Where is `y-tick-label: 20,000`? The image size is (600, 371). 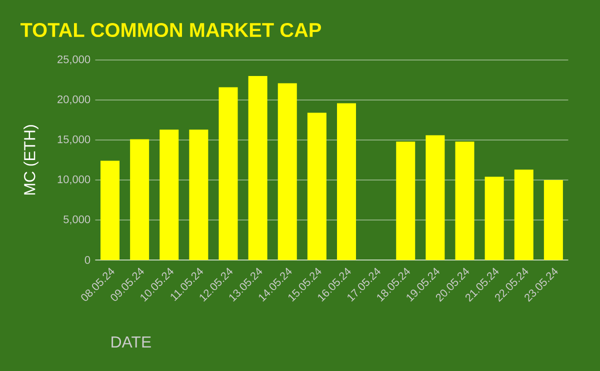
y-tick-label: 20,000 is located at coordinates (74, 100).